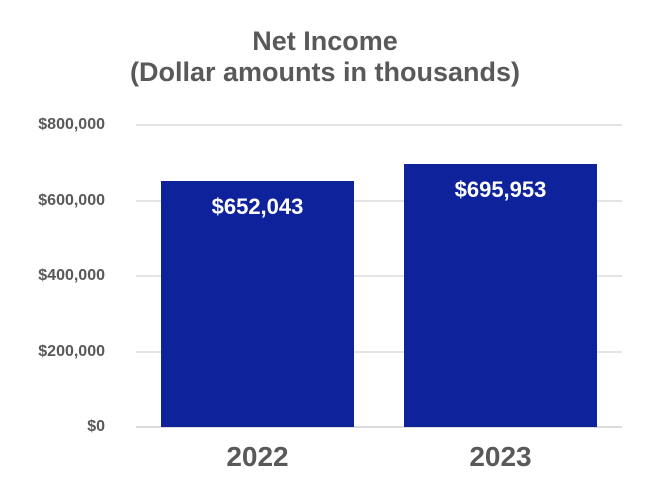 The image size is (650, 504). What do you see at coordinates (325, 41) in the screenshot?
I see `chart-title-line1: Net Income` at bounding box center [325, 41].